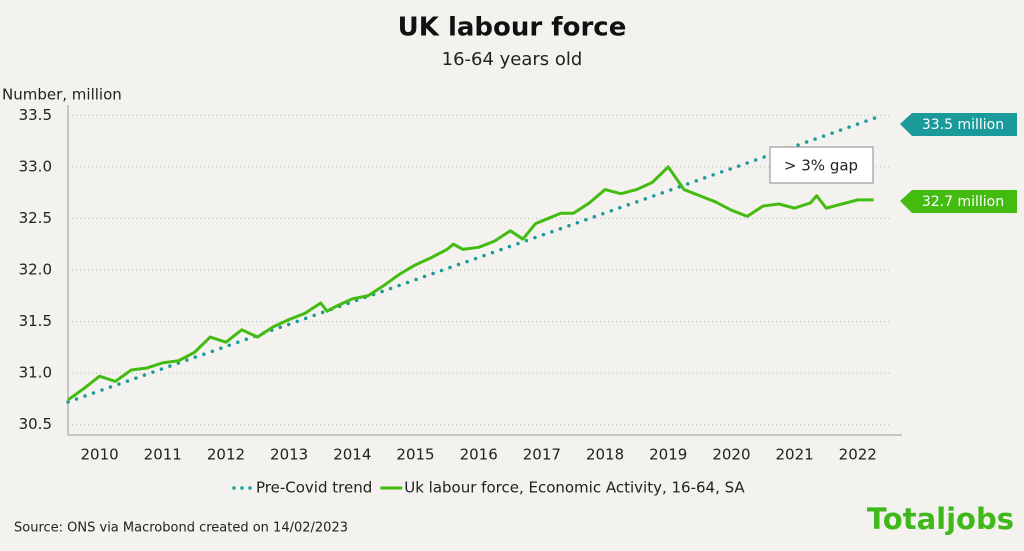  I want to click on y-tick-label: 32.0, so click(35, 270).